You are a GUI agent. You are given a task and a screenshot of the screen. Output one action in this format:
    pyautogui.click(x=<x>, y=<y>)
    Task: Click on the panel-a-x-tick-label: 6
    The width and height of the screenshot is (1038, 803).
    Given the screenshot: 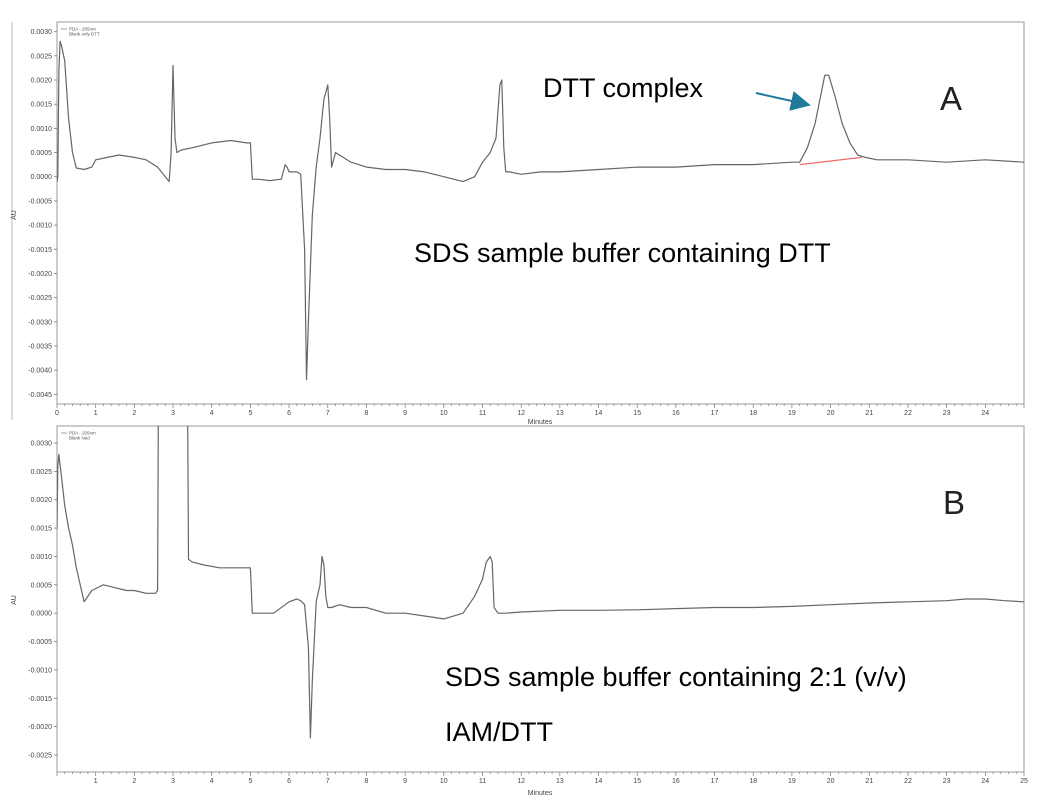 What is the action you would take?
    pyautogui.click(x=289, y=413)
    